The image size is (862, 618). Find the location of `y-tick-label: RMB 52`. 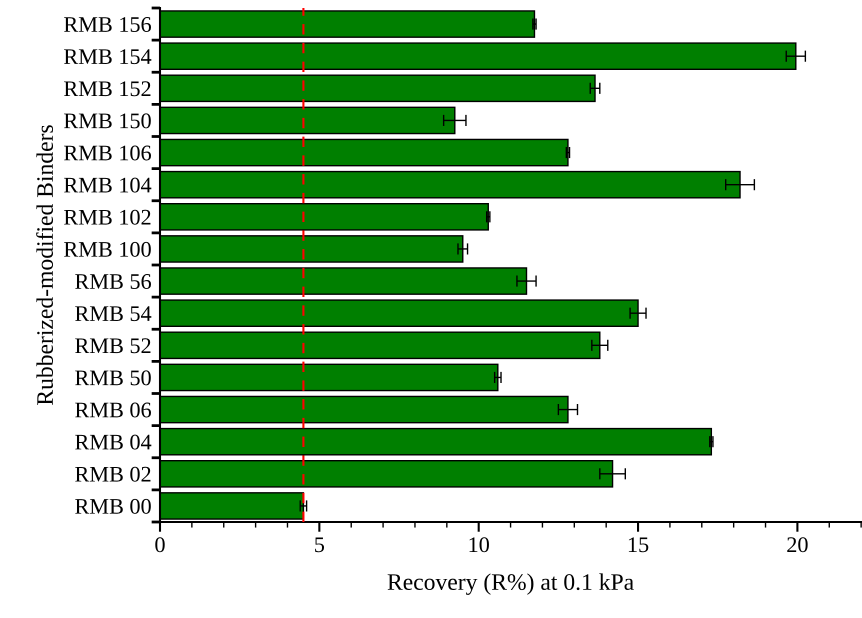

y-tick-label: RMB 52 is located at coordinates (112, 346).